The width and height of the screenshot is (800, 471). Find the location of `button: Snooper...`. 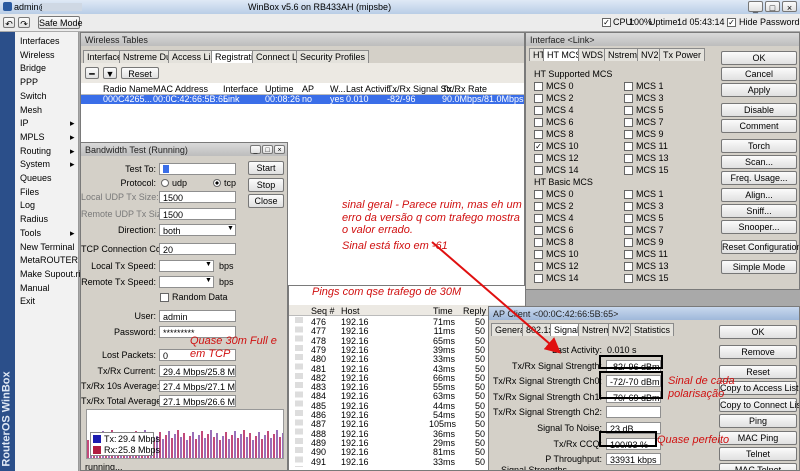

button: Snooper... is located at coordinates (759, 227).